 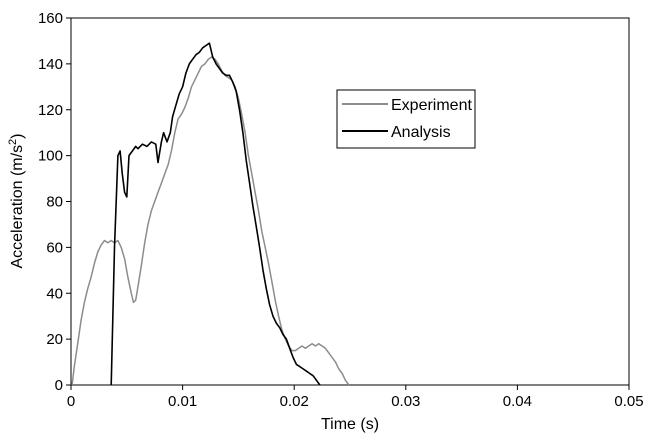 What do you see at coordinates (431, 105) in the screenshot?
I see `legend-label-experiment: Experiment` at bounding box center [431, 105].